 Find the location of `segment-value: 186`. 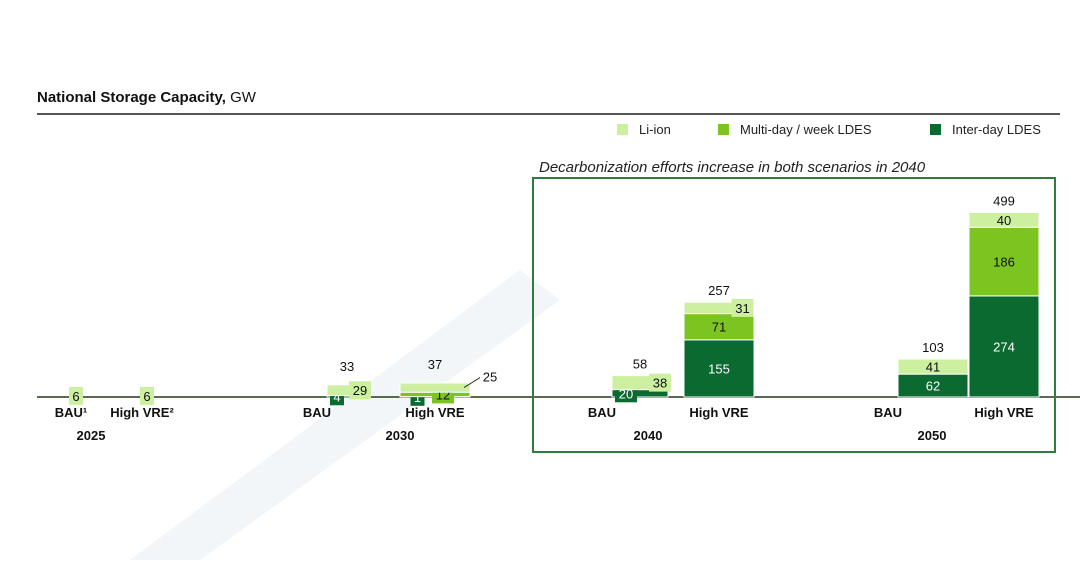

segment-value: 186 is located at coordinates (1004, 262).